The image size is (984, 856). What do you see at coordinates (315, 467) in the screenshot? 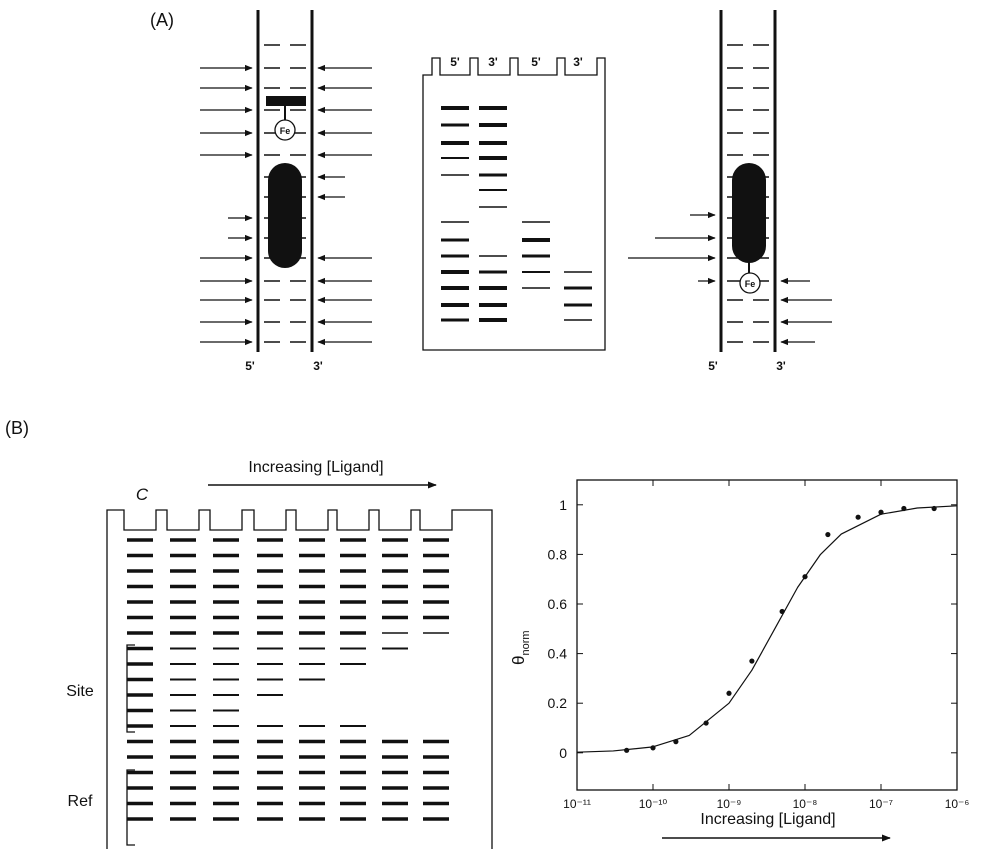
I see `arrow-label: Increasing [Ligand]` at bounding box center [315, 467].